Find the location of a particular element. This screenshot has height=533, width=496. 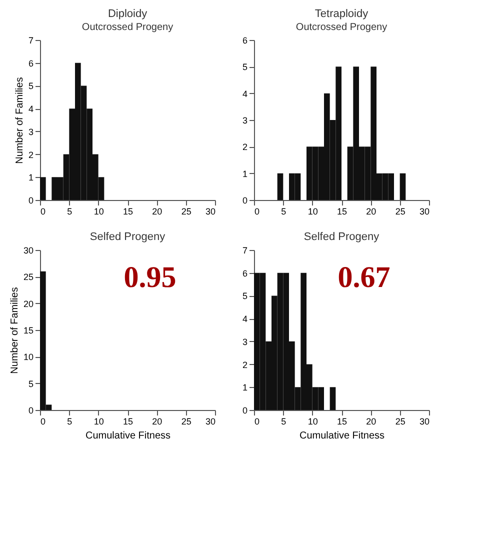

y-tick-label: 15 is located at coordinates (28, 331).